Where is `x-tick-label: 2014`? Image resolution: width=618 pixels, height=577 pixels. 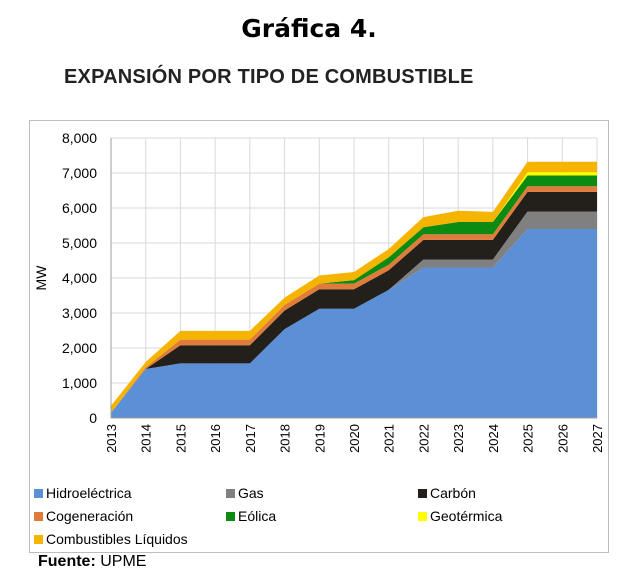 x-tick-label: 2014 is located at coordinates (146, 438).